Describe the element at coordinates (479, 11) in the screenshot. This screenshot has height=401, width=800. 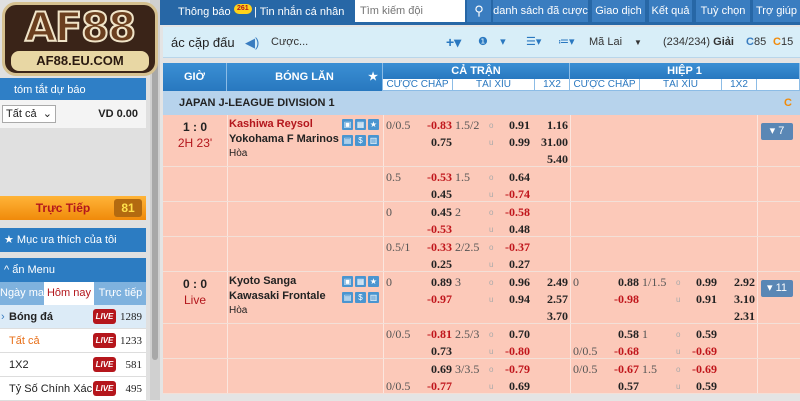
I see `search-icon: ⚲` at that location.